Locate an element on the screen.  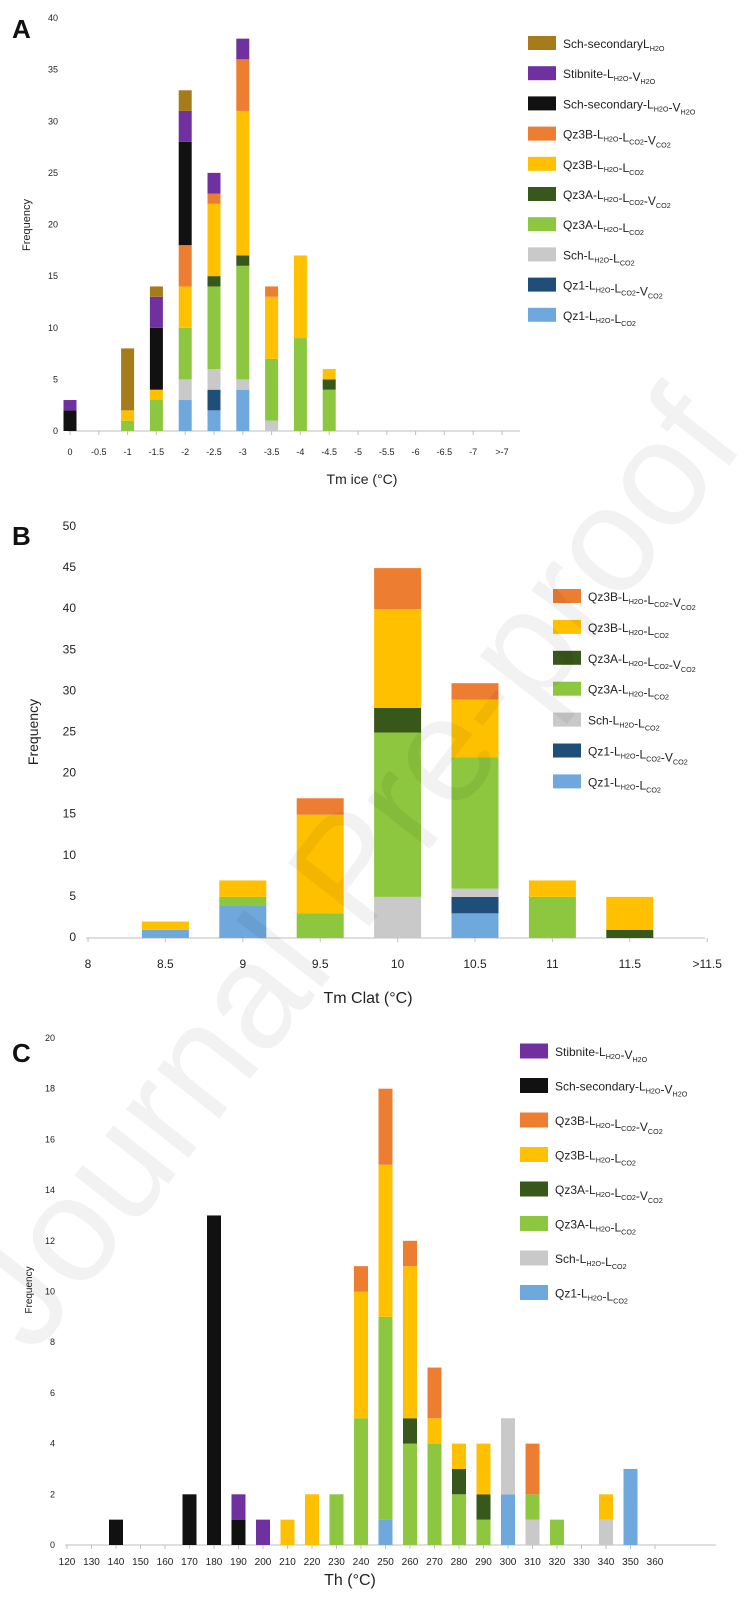
legend-label: Qz1-LH2O-LCO2-VCO2 is located at coordinates (613, 290).